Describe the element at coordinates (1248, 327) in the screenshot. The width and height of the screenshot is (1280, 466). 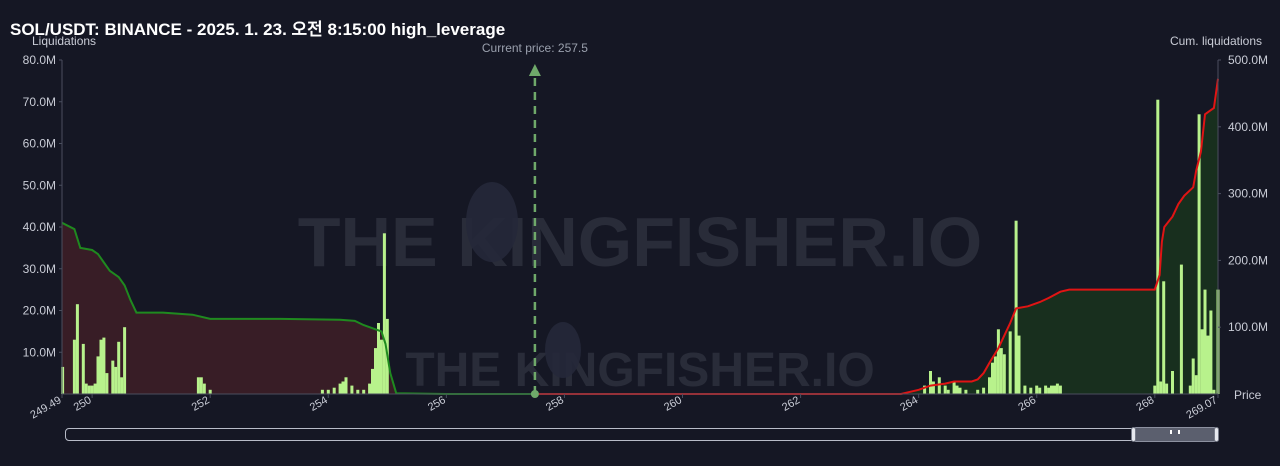
I see `y2-tick-label: 100.0M` at that location.